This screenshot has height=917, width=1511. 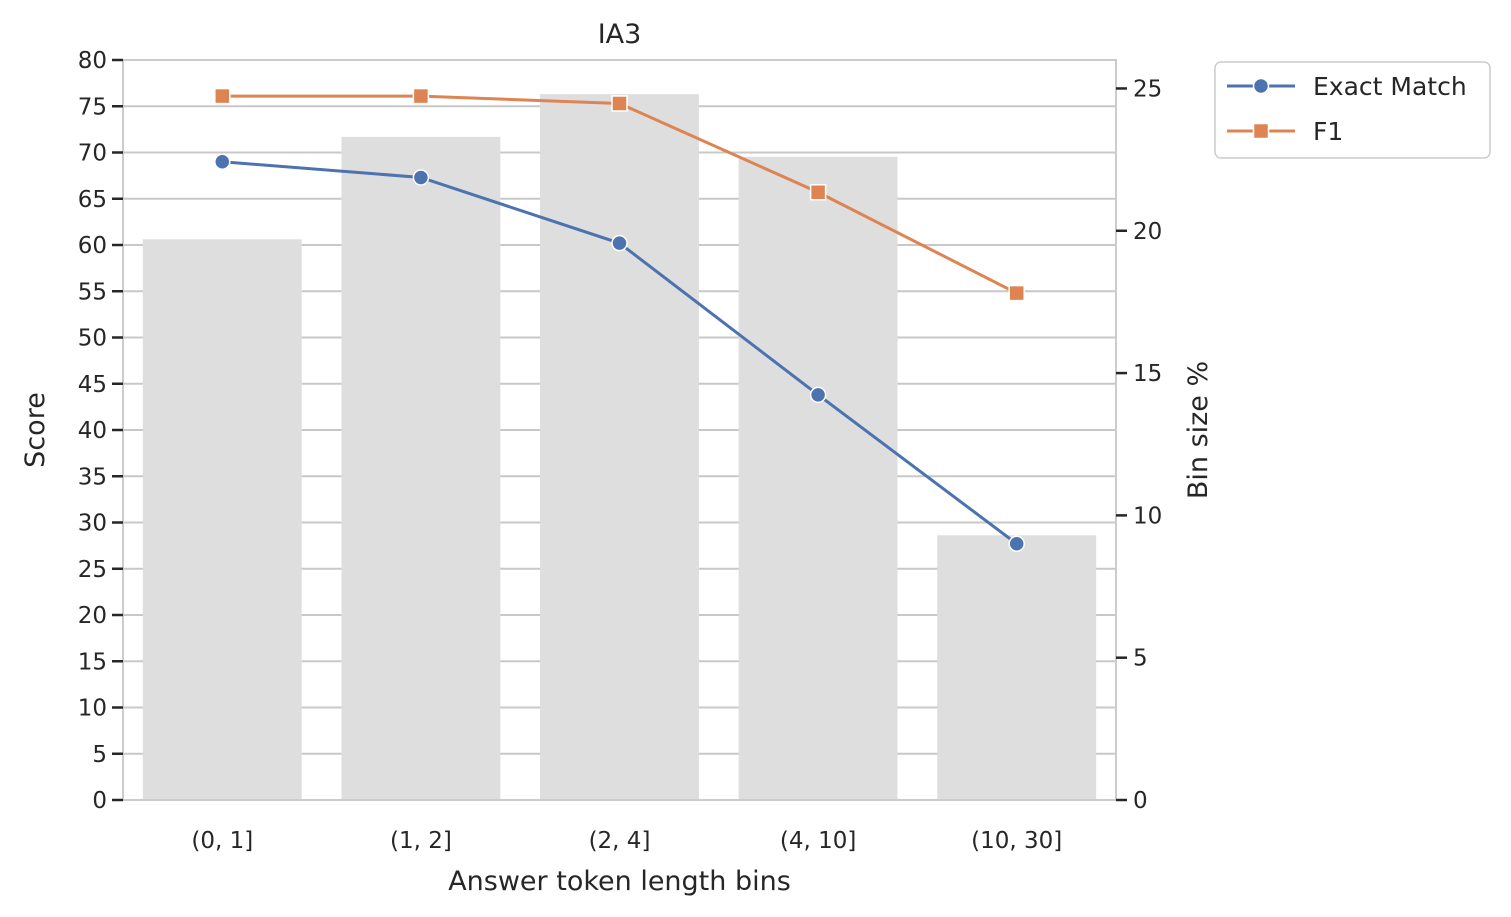 What do you see at coordinates (92, 200) in the screenshot?
I see `y-tick-label: 65` at bounding box center [92, 200].